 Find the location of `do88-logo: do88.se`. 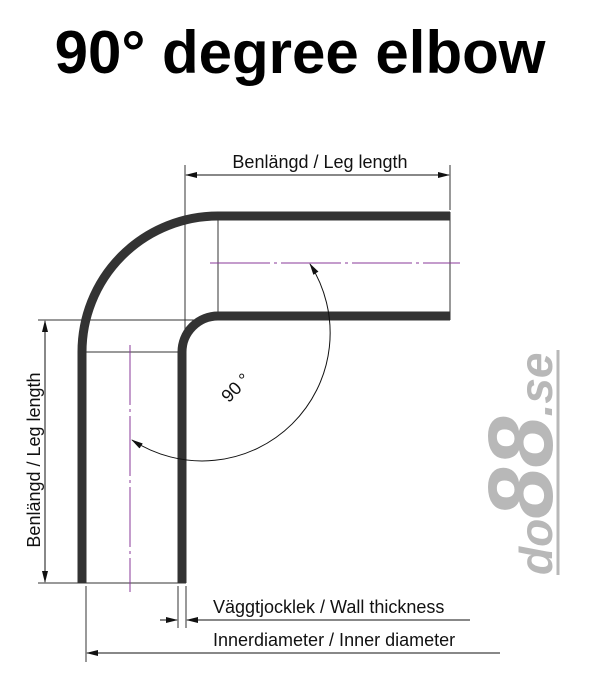

do88-logo: do88.se is located at coordinates (521, 462).